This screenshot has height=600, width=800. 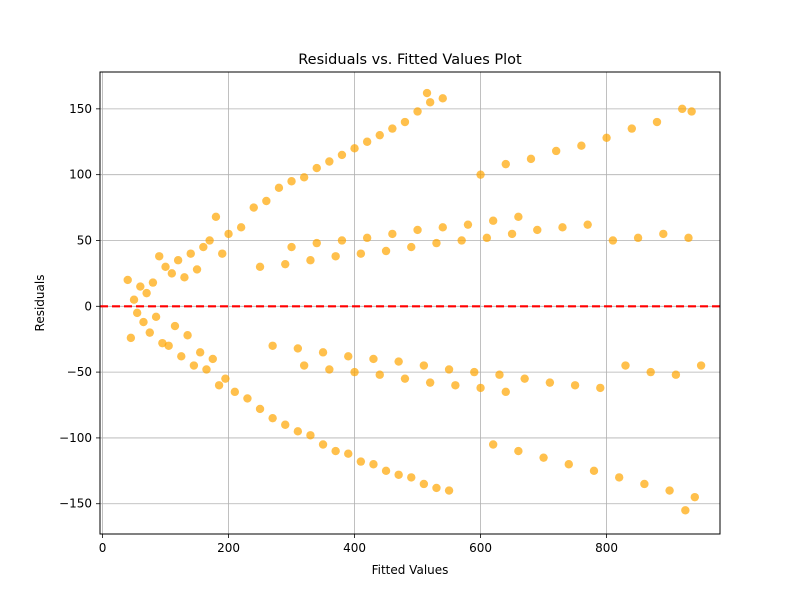 I want to click on y-tick-label: 100, so click(x=80, y=175).